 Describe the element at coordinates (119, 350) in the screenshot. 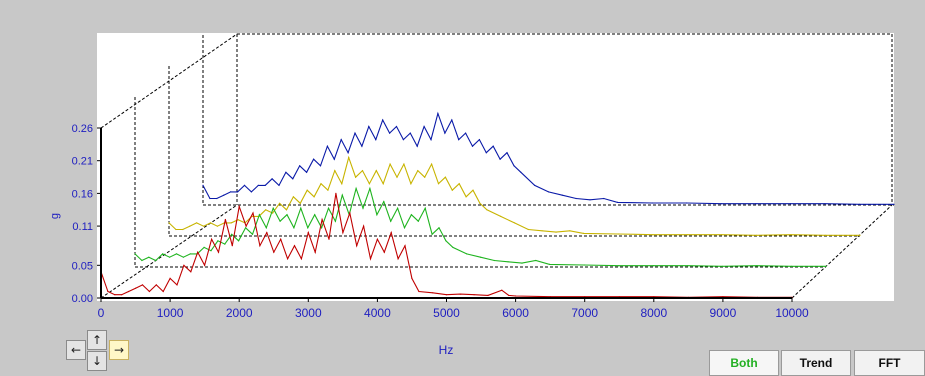

I see `pan-right-button: →` at that location.